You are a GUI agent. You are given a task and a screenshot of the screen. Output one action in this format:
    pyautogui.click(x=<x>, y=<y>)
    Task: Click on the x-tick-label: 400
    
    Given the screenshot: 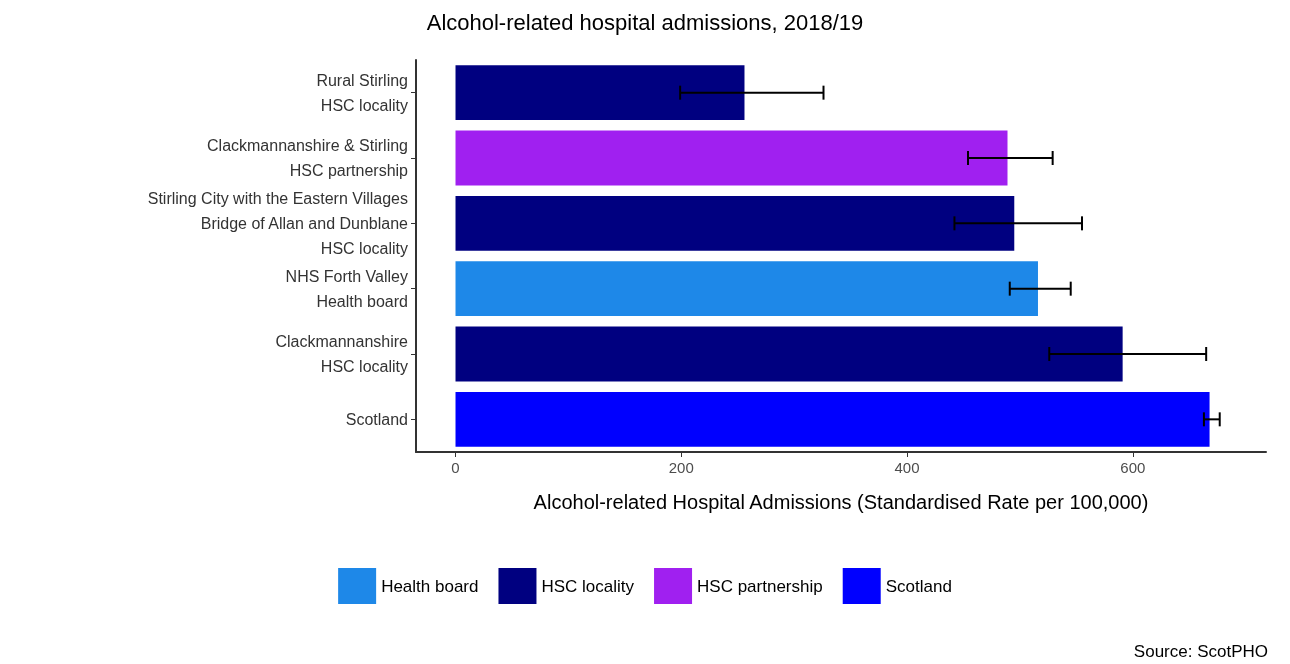 What is the action you would take?
    pyautogui.click(x=907, y=467)
    